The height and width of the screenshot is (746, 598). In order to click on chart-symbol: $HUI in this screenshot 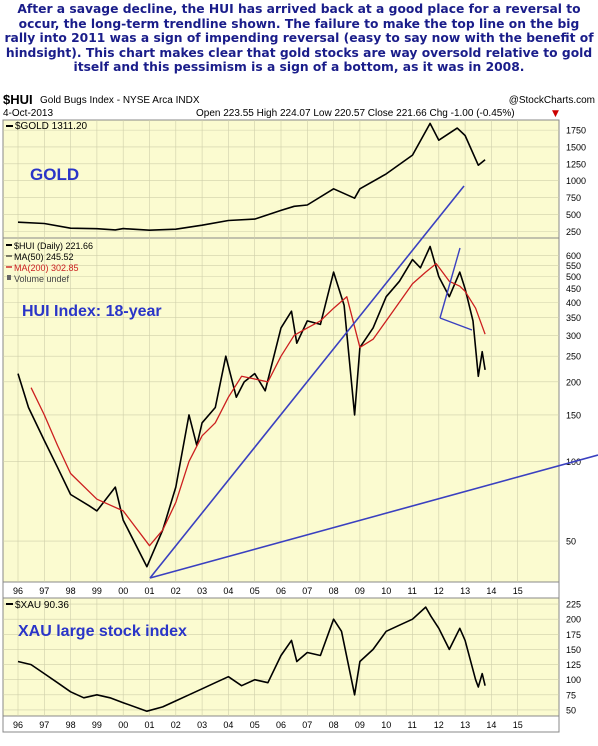, I will do `click(18, 99)`.